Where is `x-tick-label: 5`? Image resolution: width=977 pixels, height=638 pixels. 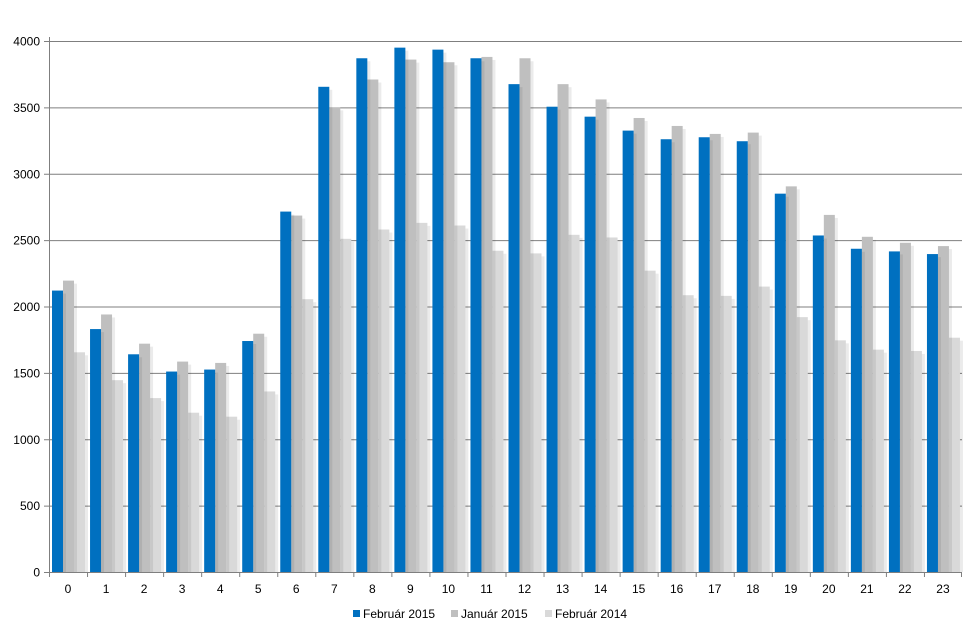
x-tick-label: 5 is located at coordinates (258, 589).